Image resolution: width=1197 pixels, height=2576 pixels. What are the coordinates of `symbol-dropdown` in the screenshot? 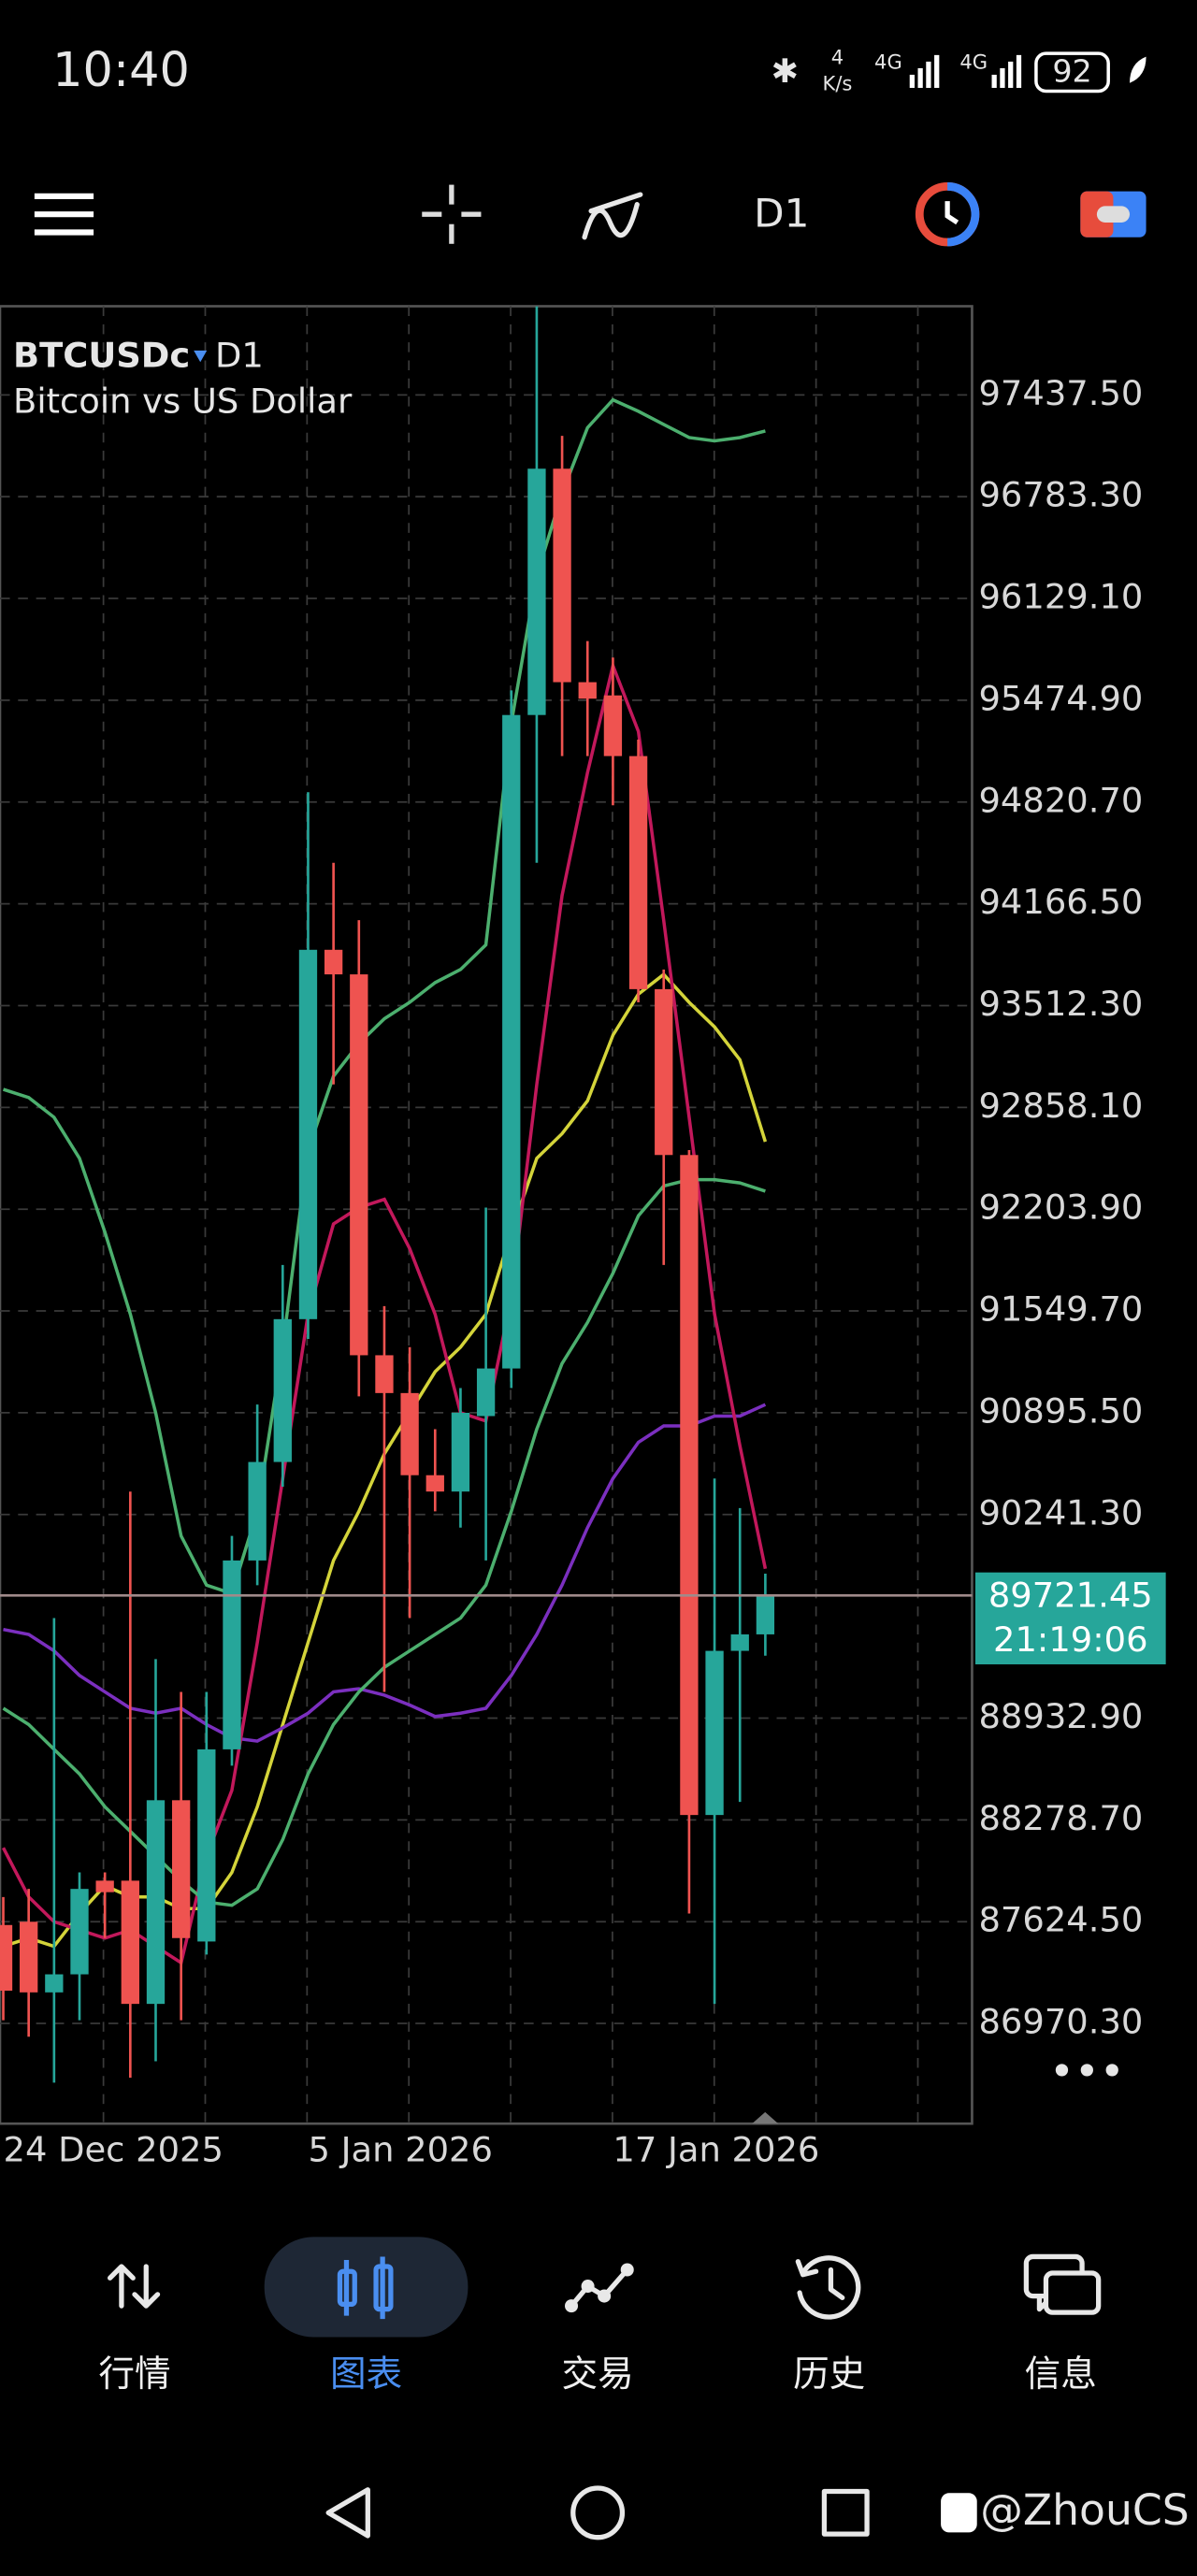 It's located at (201, 356).